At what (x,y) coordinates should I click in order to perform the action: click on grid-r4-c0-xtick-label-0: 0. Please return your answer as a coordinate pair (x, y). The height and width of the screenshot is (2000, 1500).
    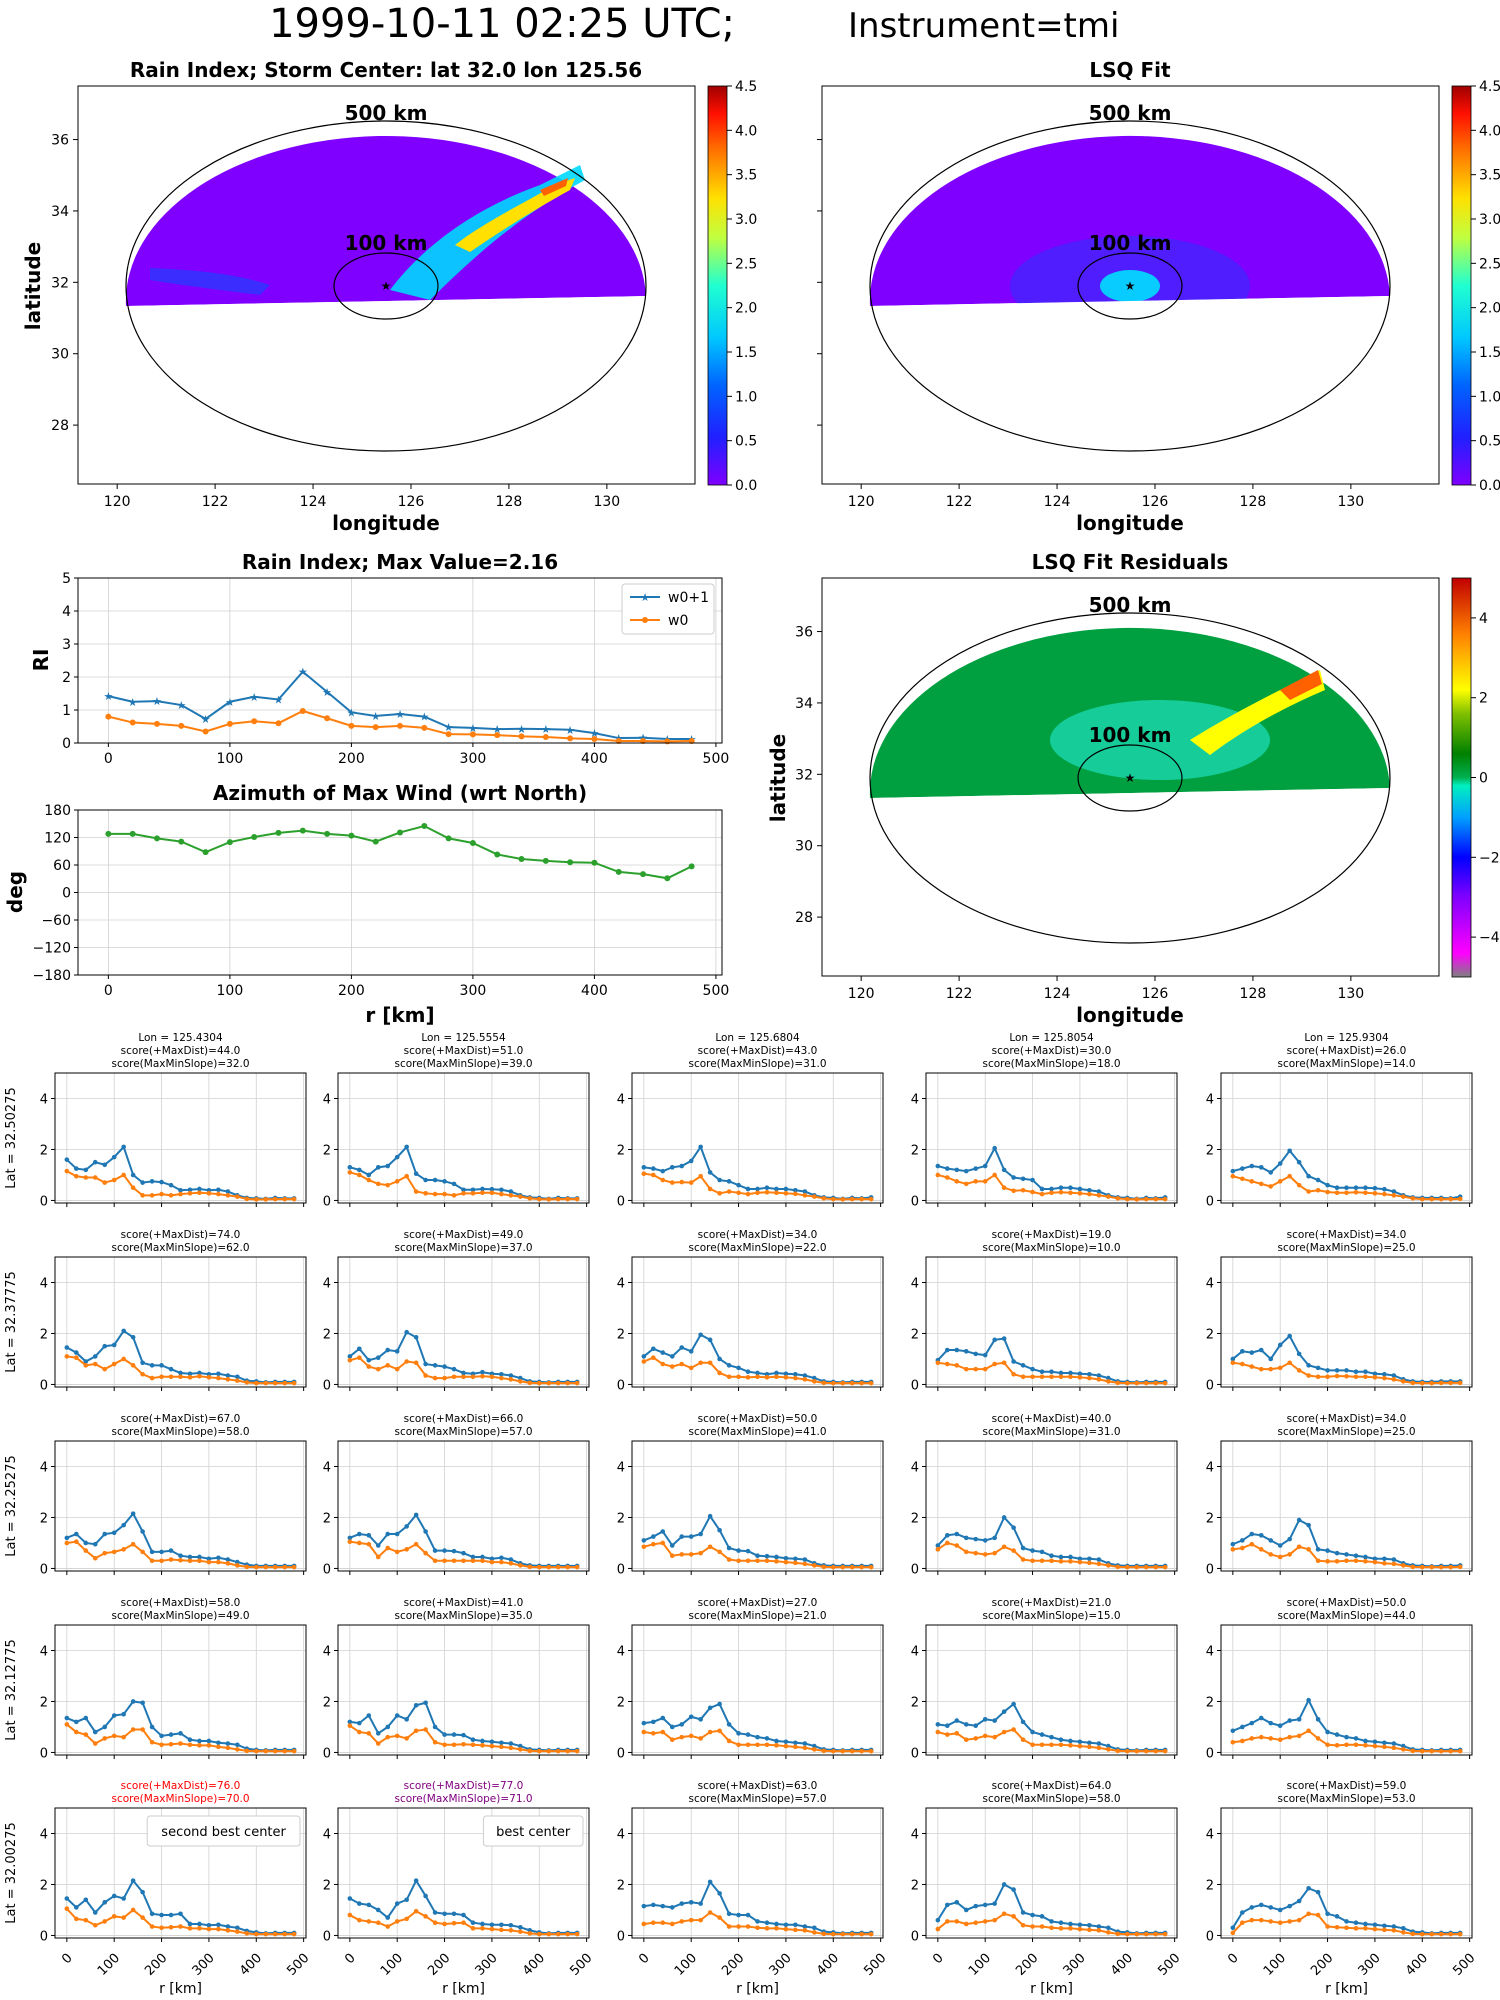
    Looking at the image, I should click on (67, 1959).